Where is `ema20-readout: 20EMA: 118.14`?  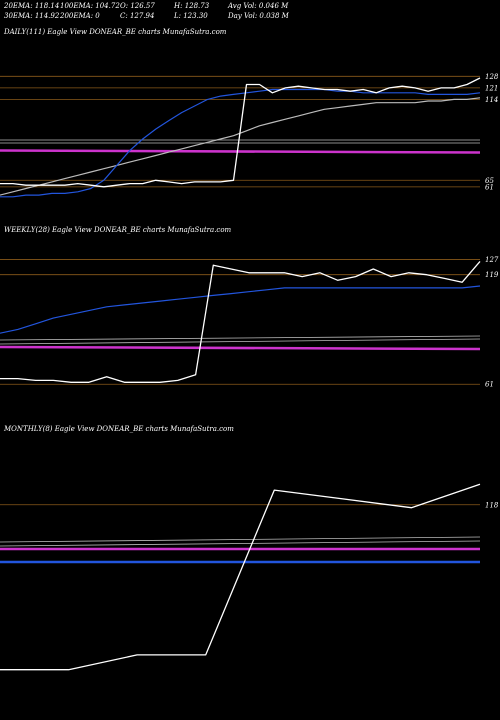
ema20-readout: 20EMA: 118.14 is located at coordinates (32, 6).